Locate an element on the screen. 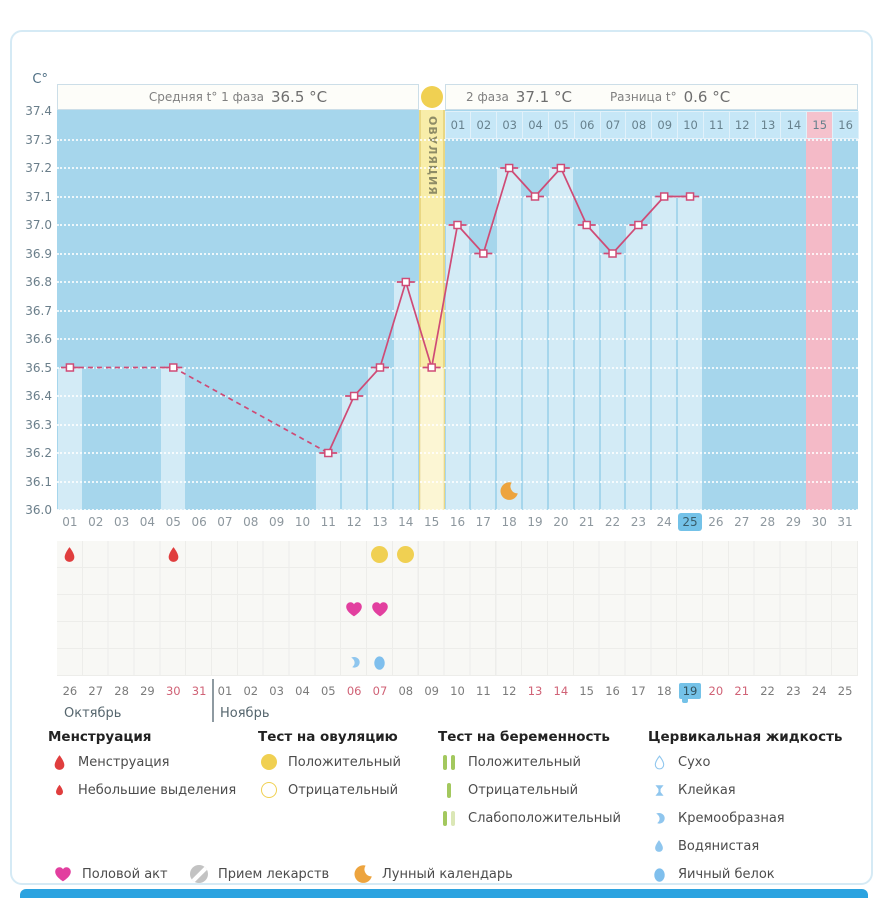 This screenshot has height=898, width=885. calendar-date-09: 09 is located at coordinates (432, 691).